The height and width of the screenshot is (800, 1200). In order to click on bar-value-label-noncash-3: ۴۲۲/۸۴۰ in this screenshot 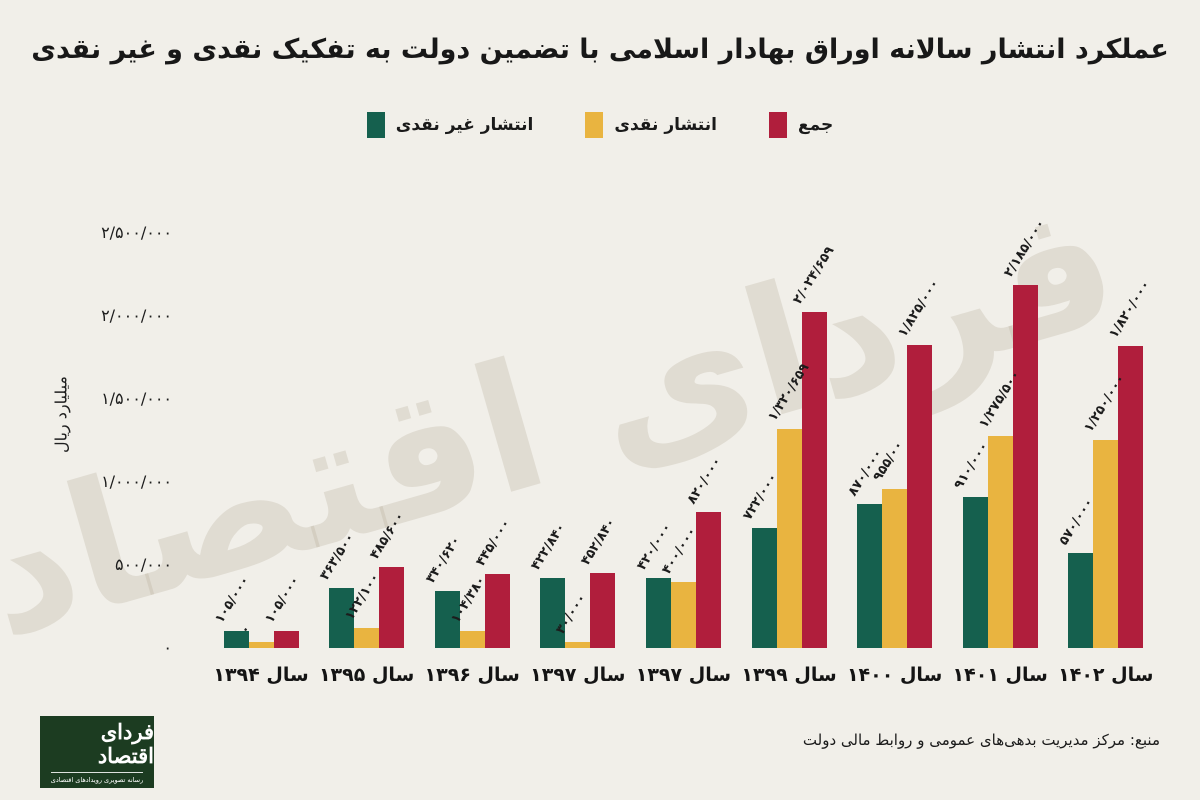, I will do `click(549, 546)`.